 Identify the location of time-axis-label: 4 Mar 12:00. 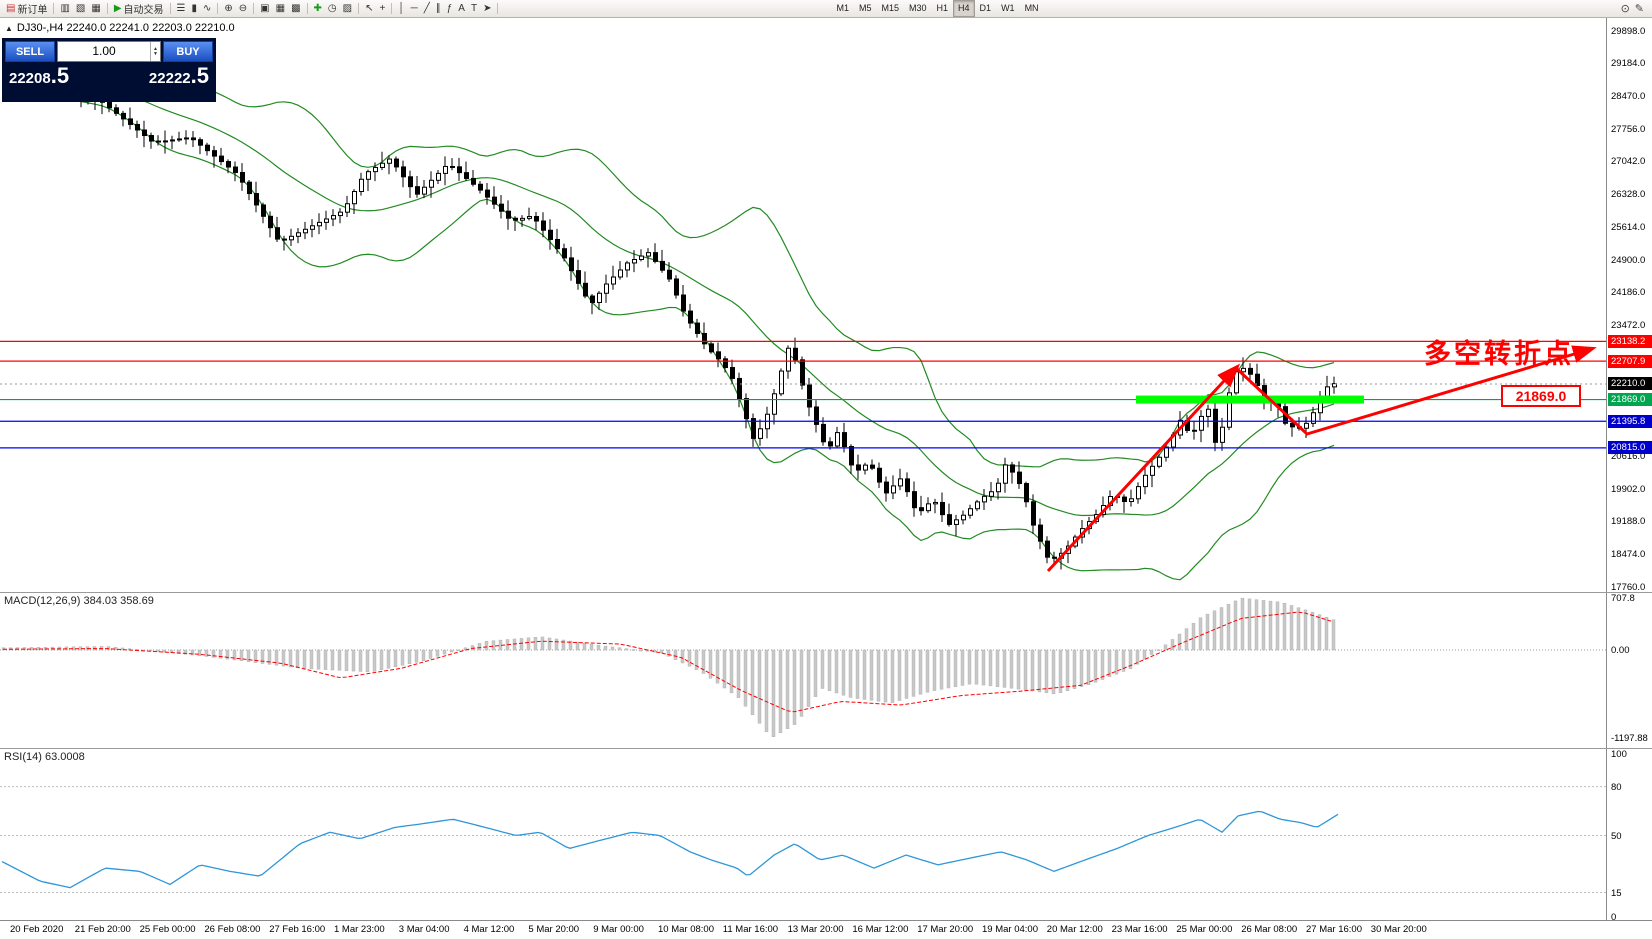
(489, 929).